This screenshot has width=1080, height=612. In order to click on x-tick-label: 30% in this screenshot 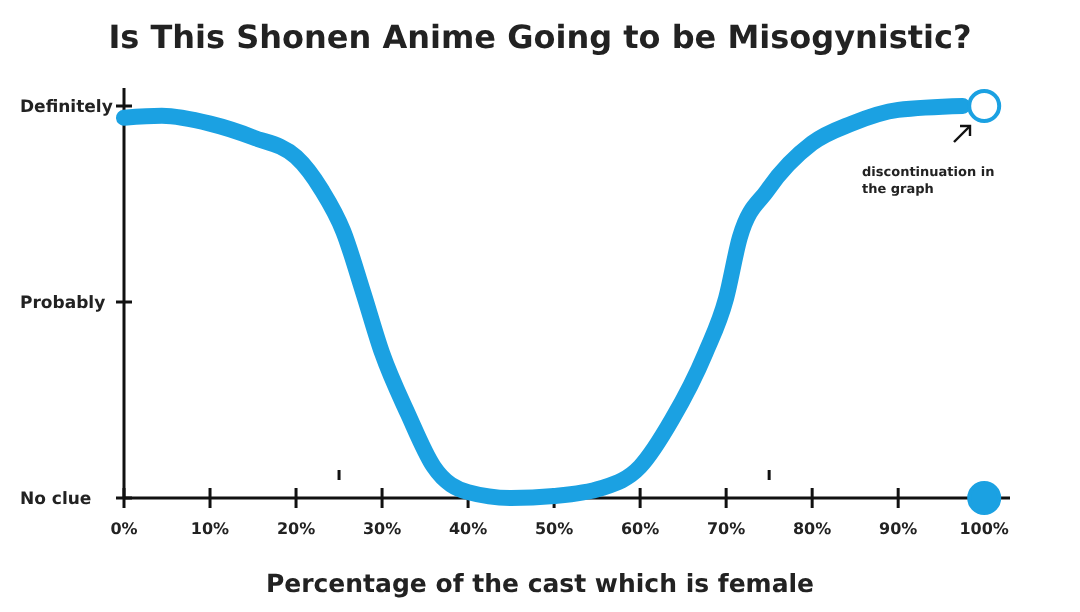, I will do `click(382, 529)`.